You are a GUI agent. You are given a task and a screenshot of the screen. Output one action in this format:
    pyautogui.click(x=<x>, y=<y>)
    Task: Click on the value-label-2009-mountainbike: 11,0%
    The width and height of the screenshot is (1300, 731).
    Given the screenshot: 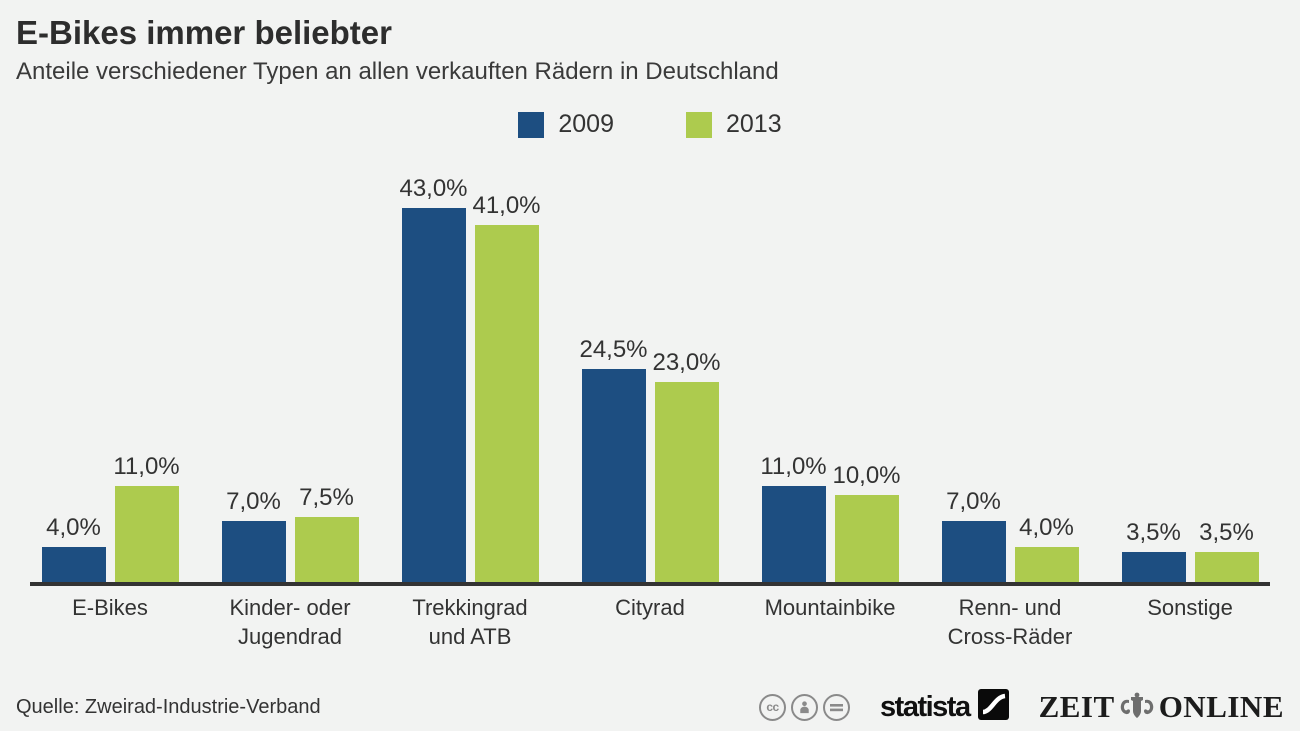 What is the action you would take?
    pyautogui.click(x=793, y=467)
    